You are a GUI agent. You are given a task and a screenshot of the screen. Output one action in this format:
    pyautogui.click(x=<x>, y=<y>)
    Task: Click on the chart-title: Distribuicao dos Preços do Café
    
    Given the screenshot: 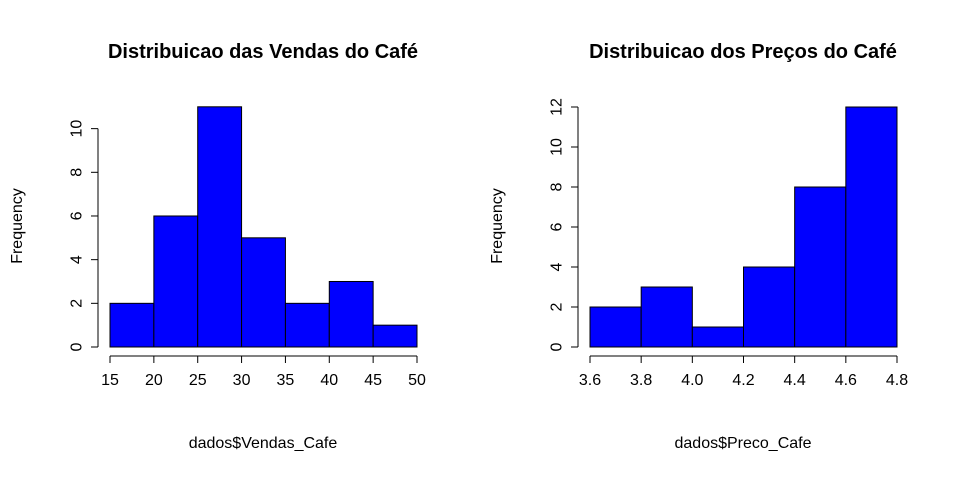 What is the action you would take?
    pyautogui.click(x=743, y=52)
    